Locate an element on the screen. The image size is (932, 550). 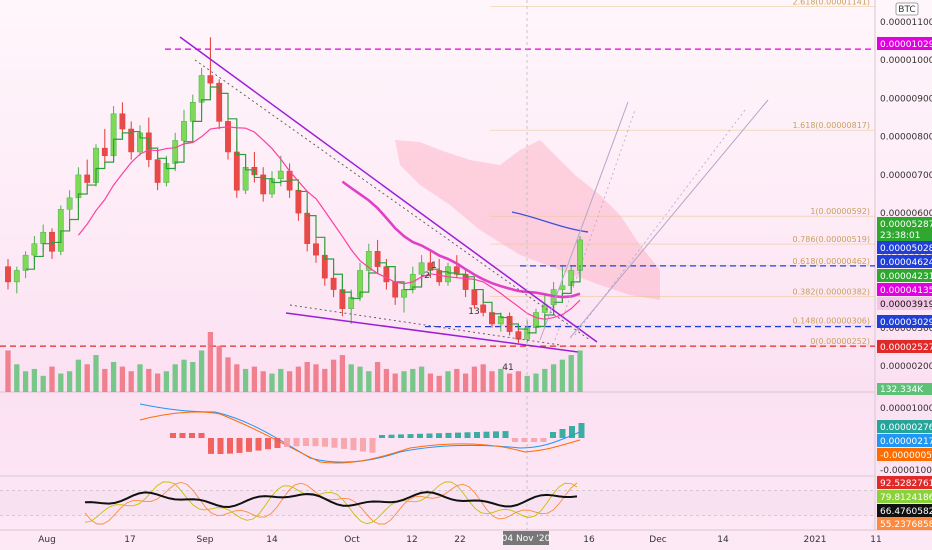
macd-tag-text: 0.00000276 is located at coordinates (906, 428).